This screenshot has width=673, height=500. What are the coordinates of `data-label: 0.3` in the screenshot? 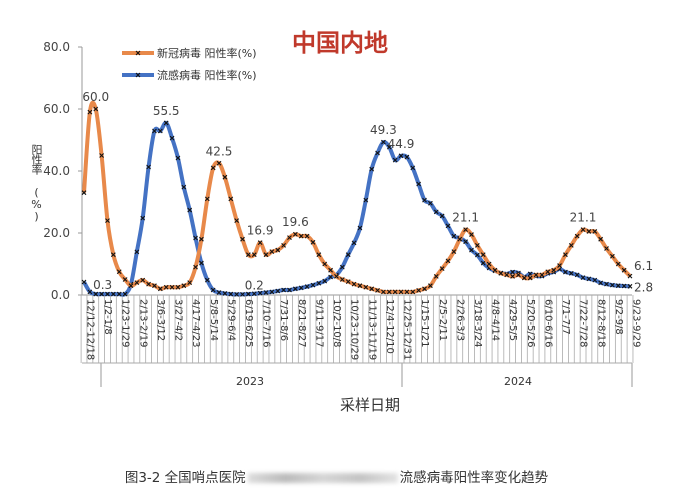 It's located at (102, 285).